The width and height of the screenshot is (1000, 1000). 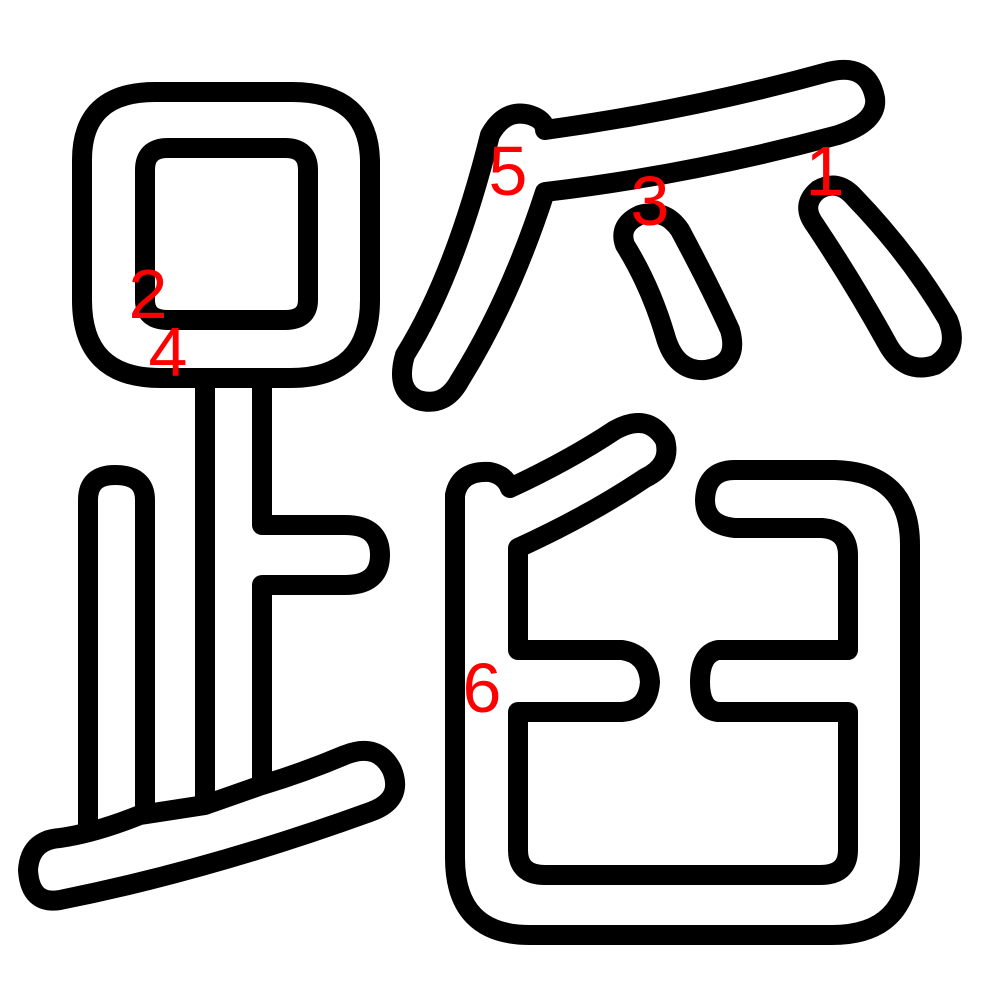 What do you see at coordinates (880, 276) in the screenshot?
I see `right-falling-stroke-outline` at bounding box center [880, 276].